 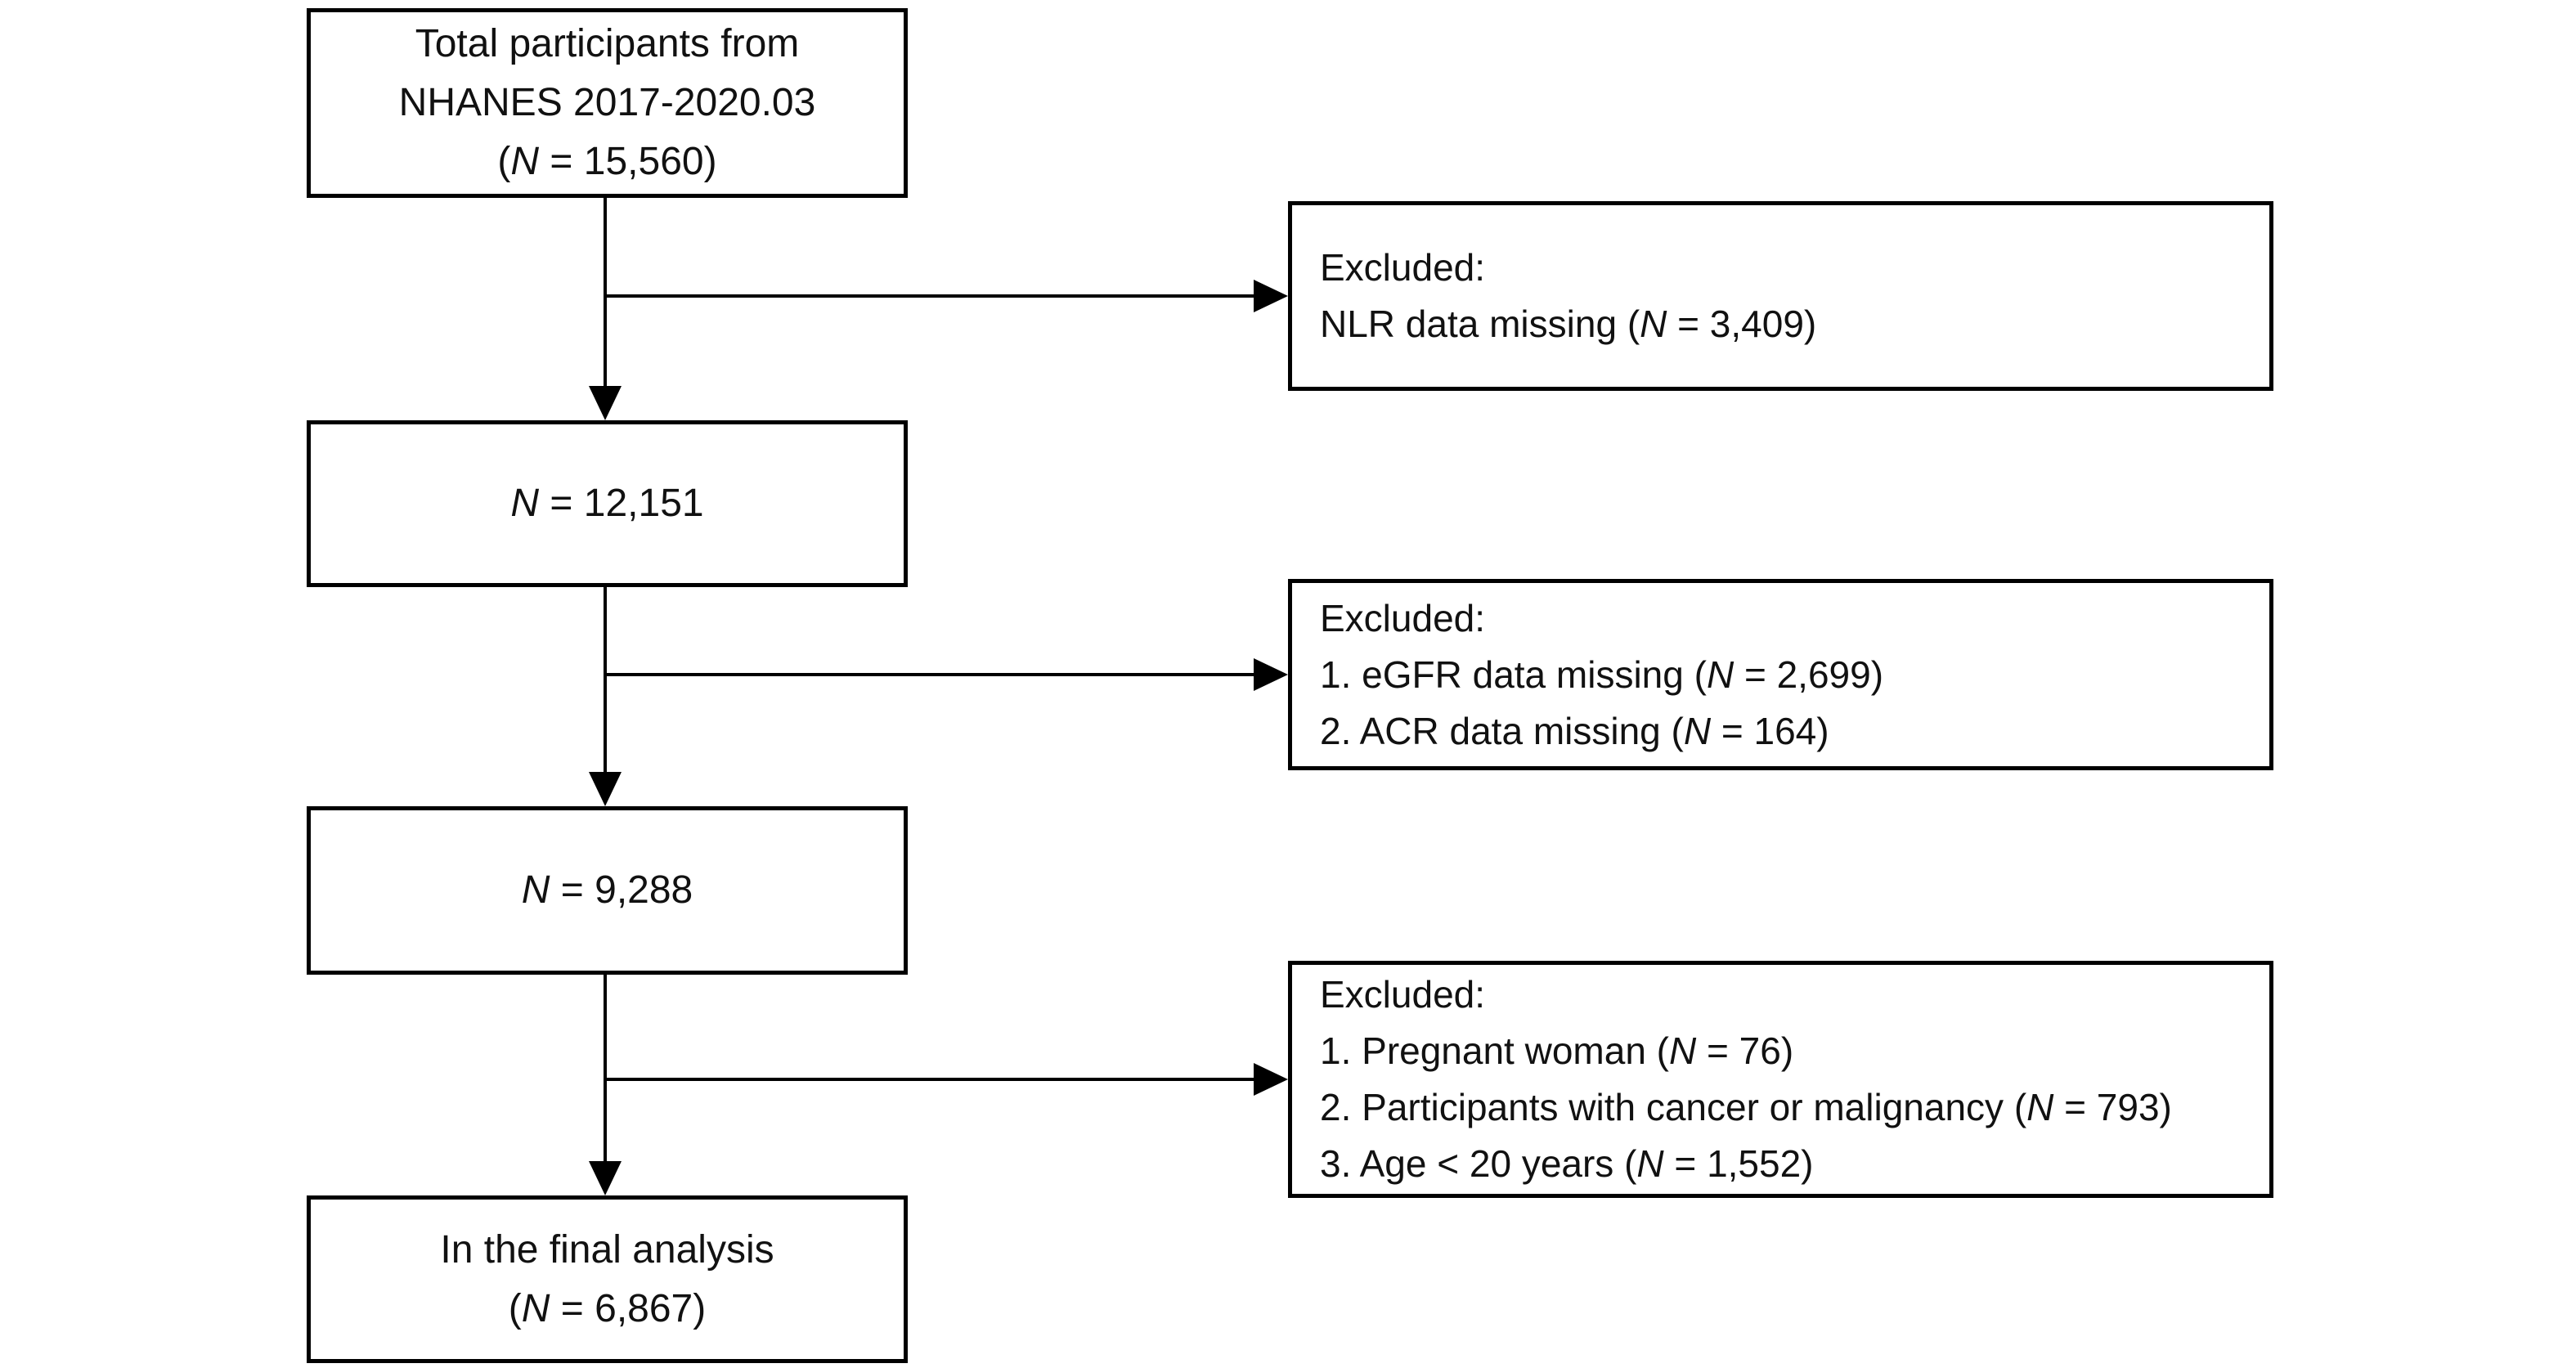 I want to click on flow-box-text-line: Total participants from, so click(x=608, y=43).